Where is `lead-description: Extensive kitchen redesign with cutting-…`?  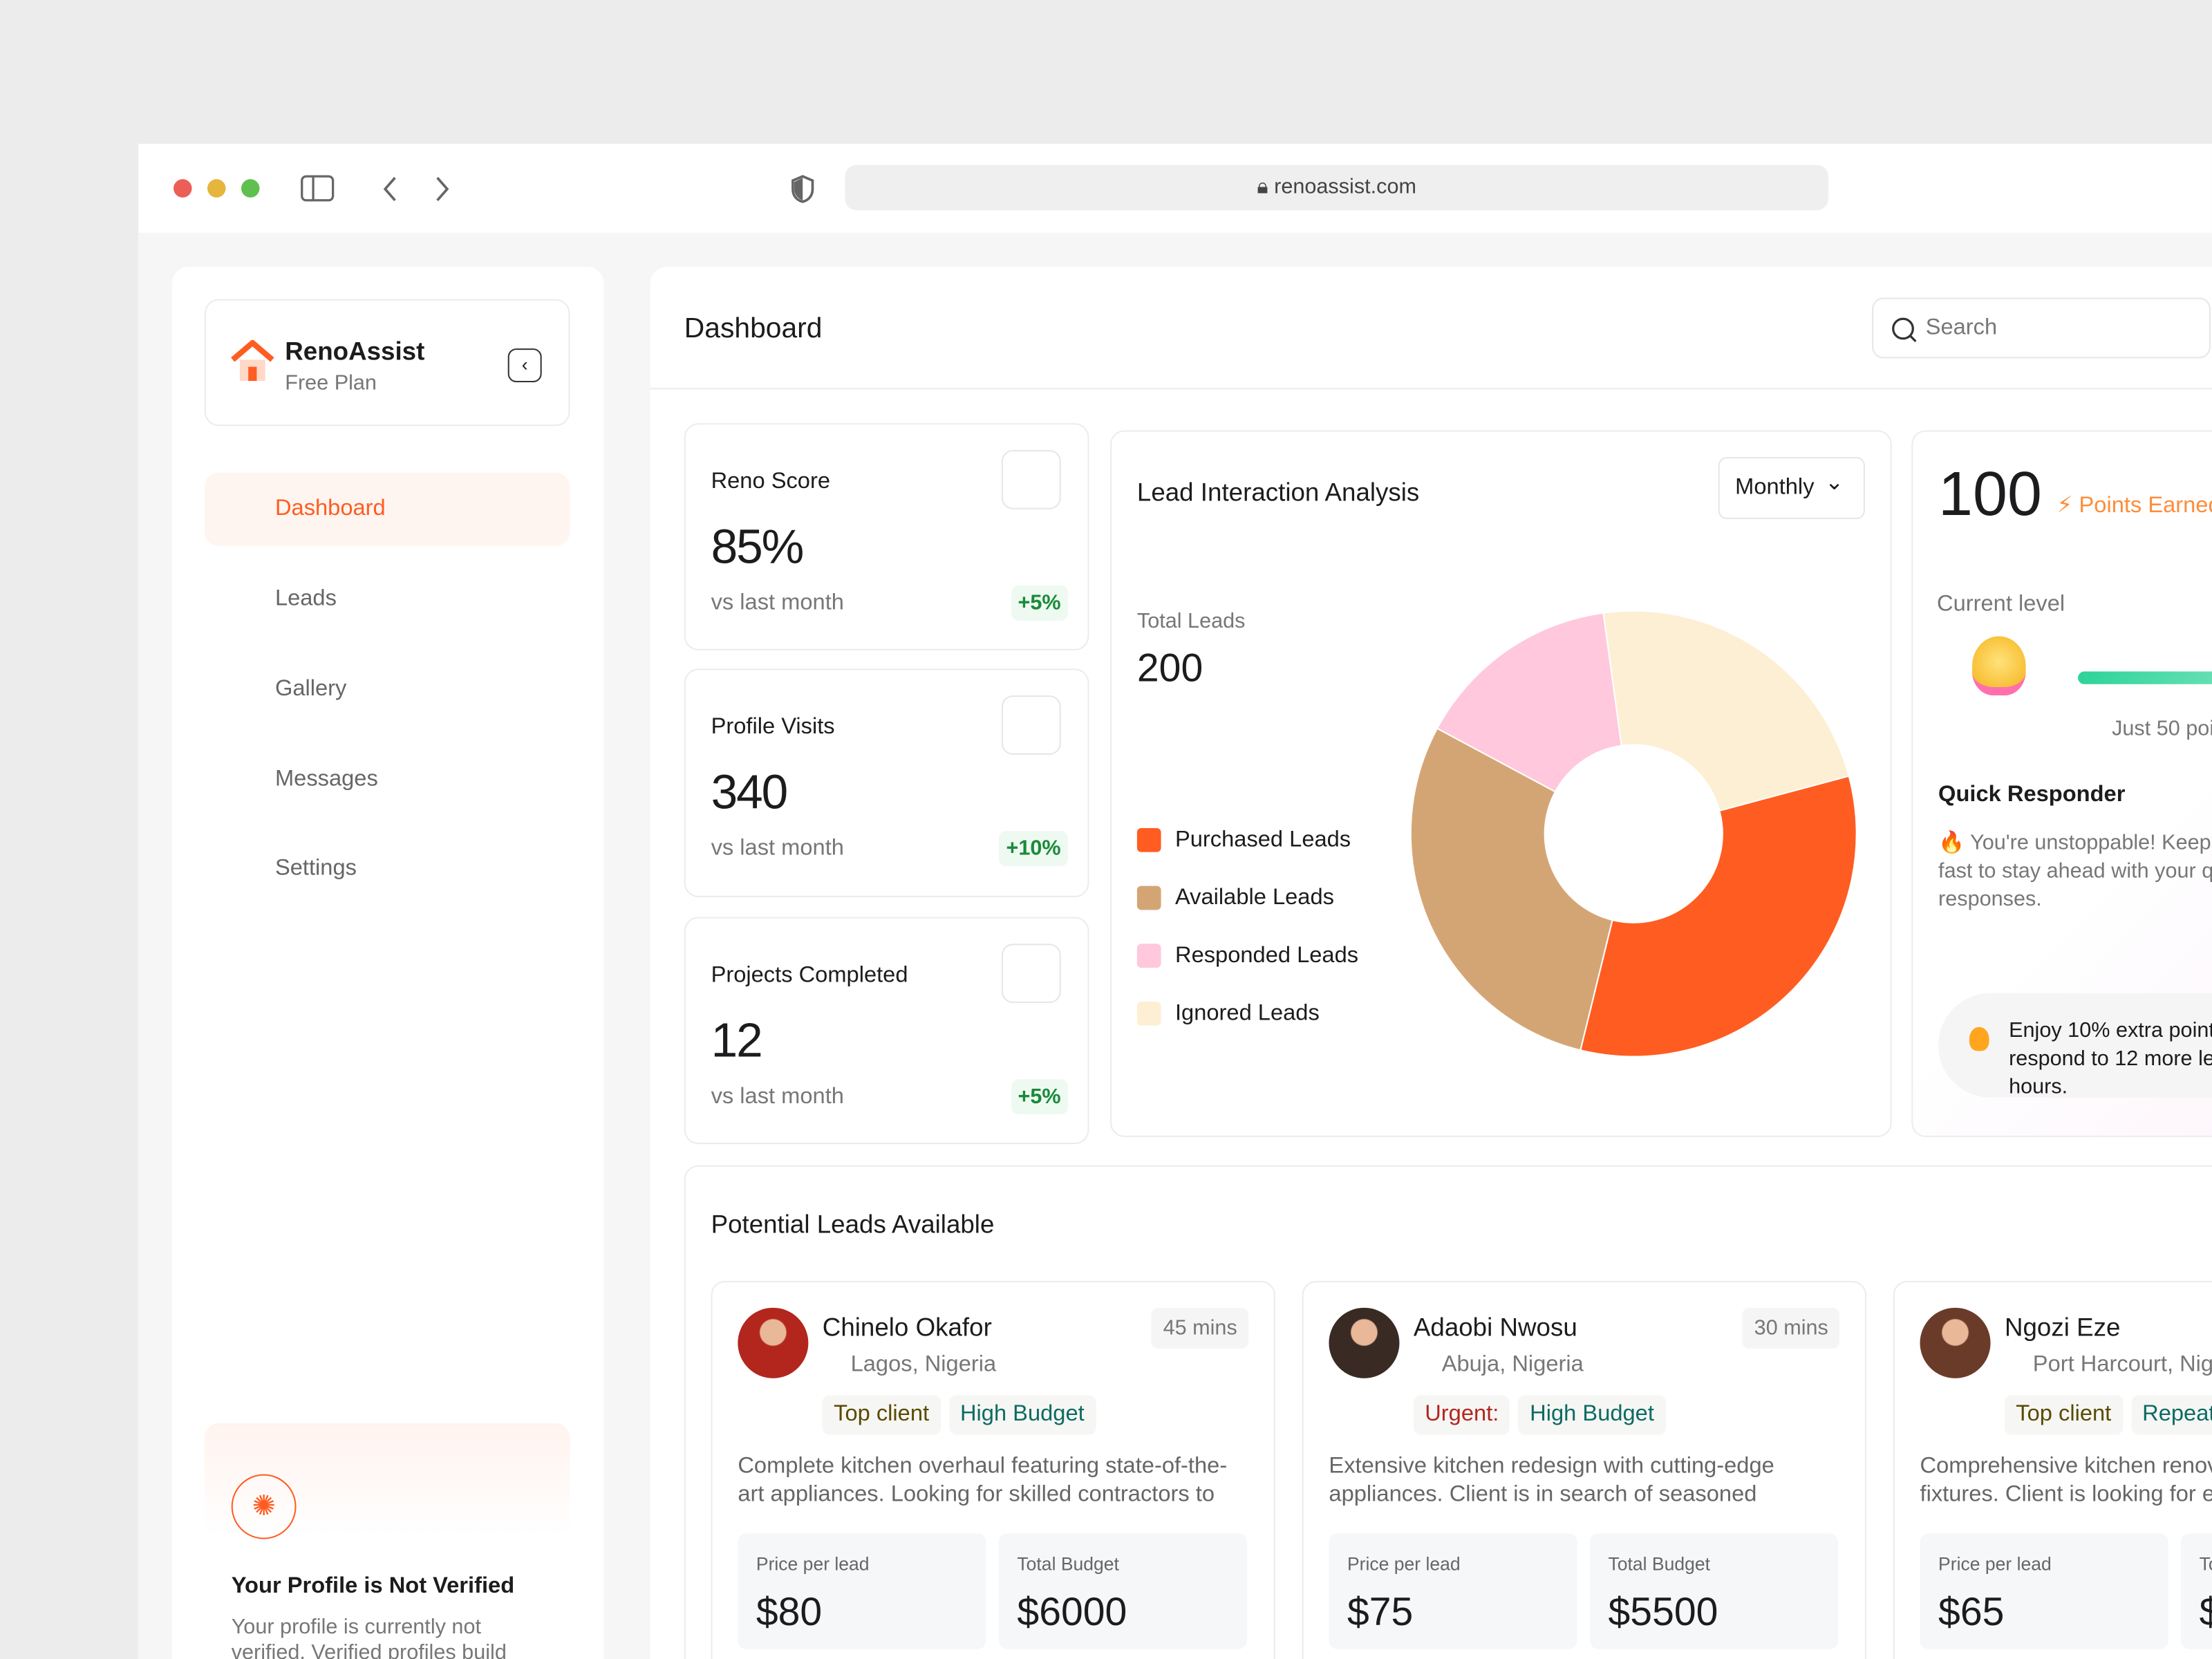
lead-description: Extensive kitchen redesign with cutting-… is located at coordinates (1551, 1480).